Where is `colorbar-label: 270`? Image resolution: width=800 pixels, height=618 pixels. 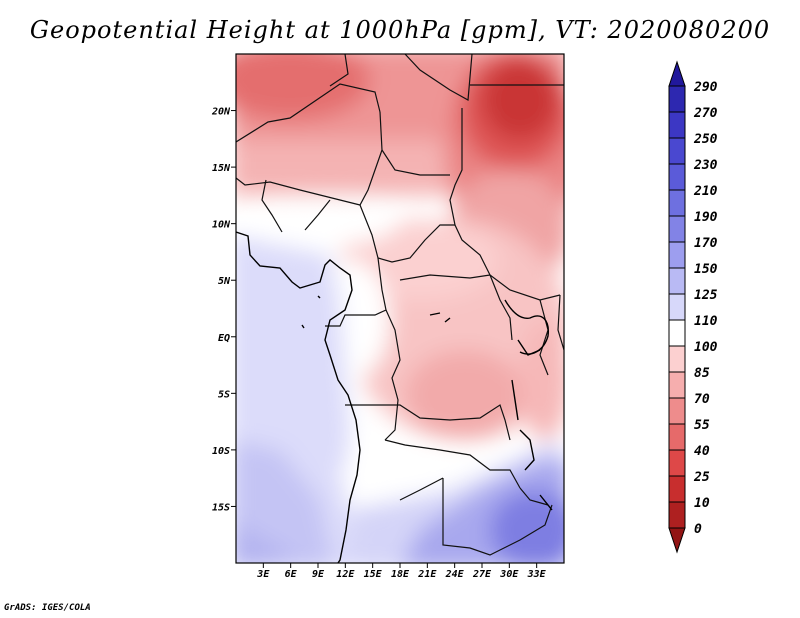
colorbar-label: 270 is located at coordinates (705, 113).